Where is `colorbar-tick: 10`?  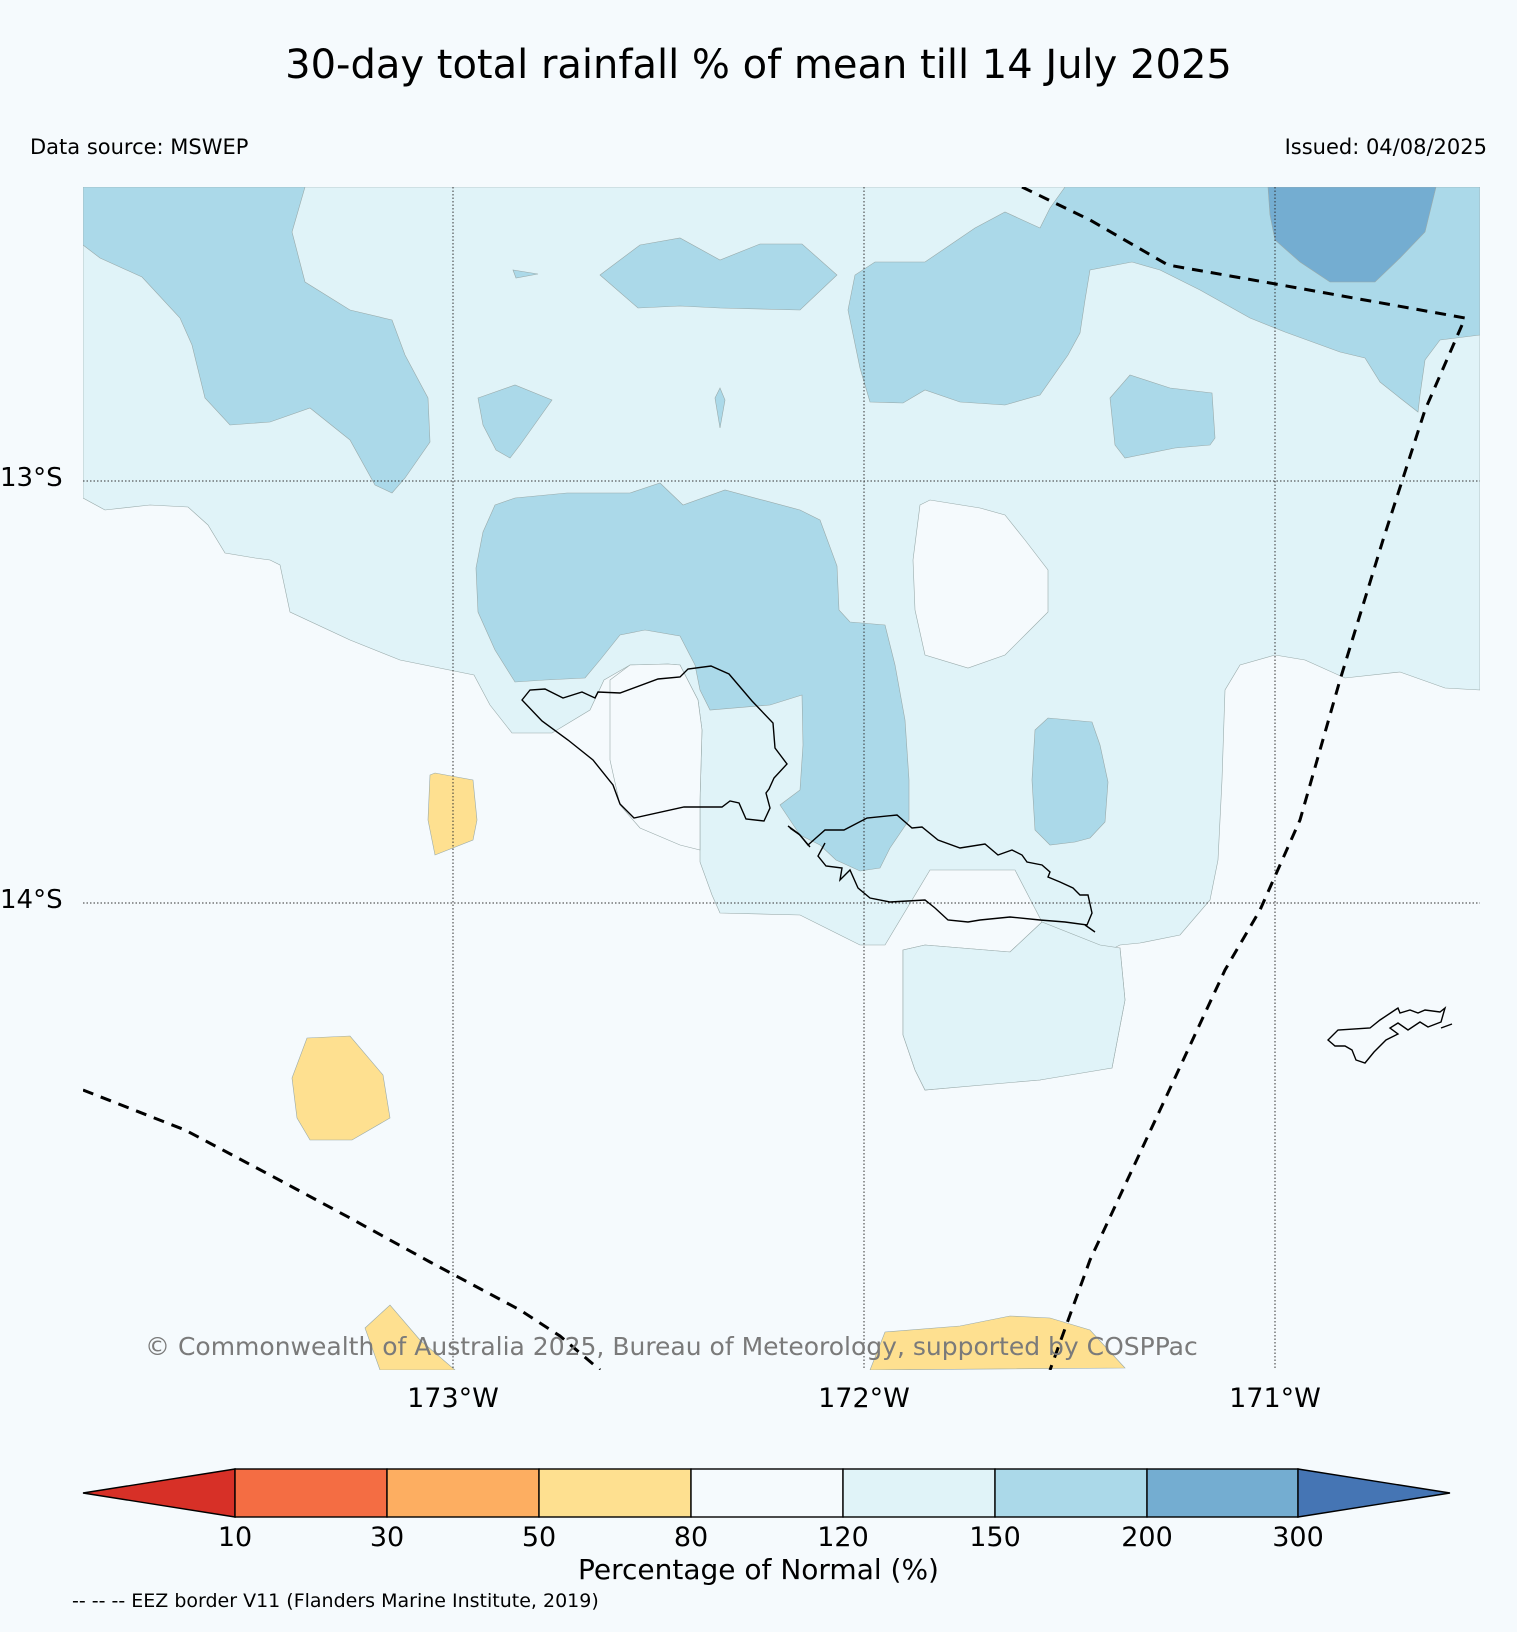 colorbar-tick: 10 is located at coordinates (235, 1537).